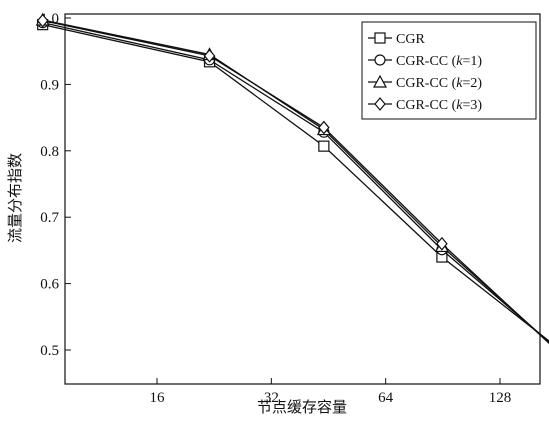 This screenshot has height=432, width=549. Describe the element at coordinates (439, 83) in the screenshot. I see `legend-label: CGR-CC (k=2)` at that location.